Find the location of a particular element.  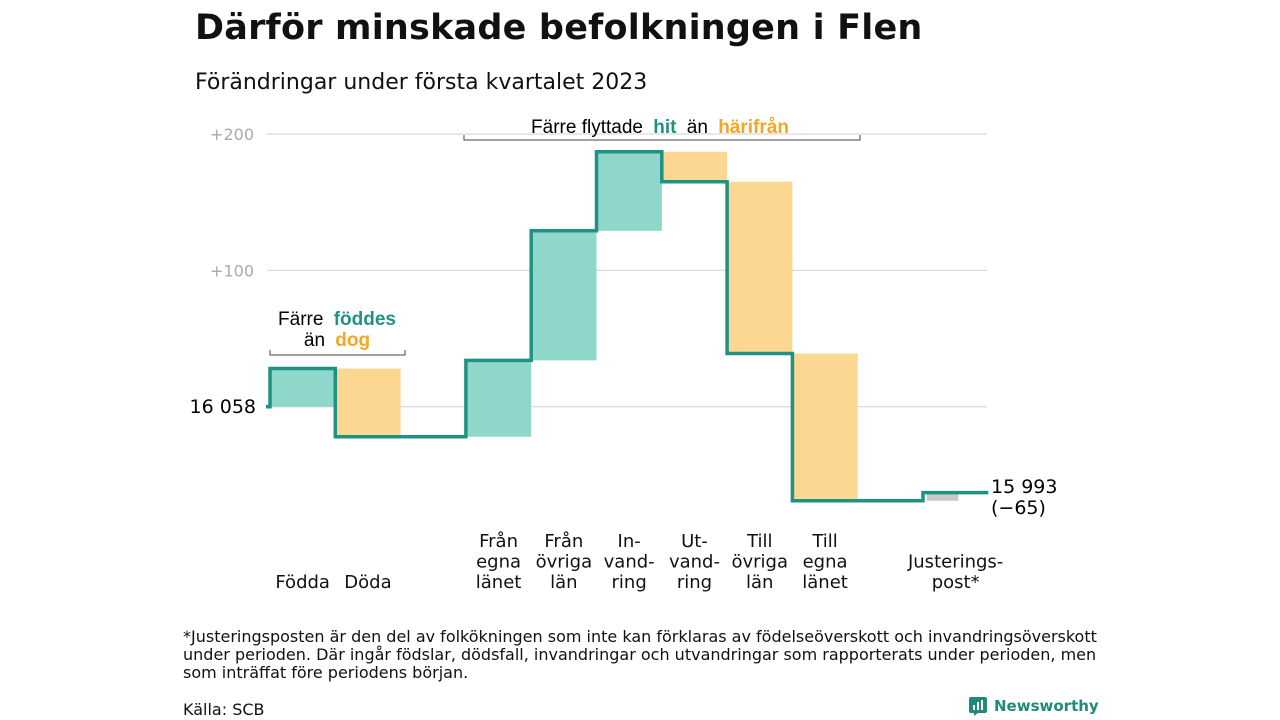

annotation-births-deaths-bracket is located at coordinates (337, 353).